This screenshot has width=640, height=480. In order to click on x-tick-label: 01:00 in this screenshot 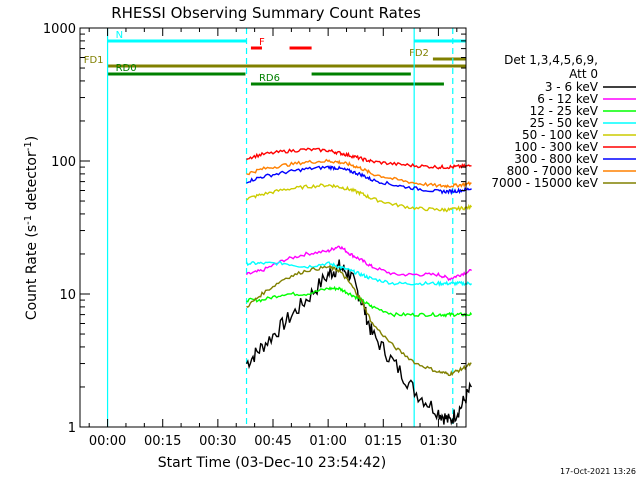, I will do `click(327, 441)`.